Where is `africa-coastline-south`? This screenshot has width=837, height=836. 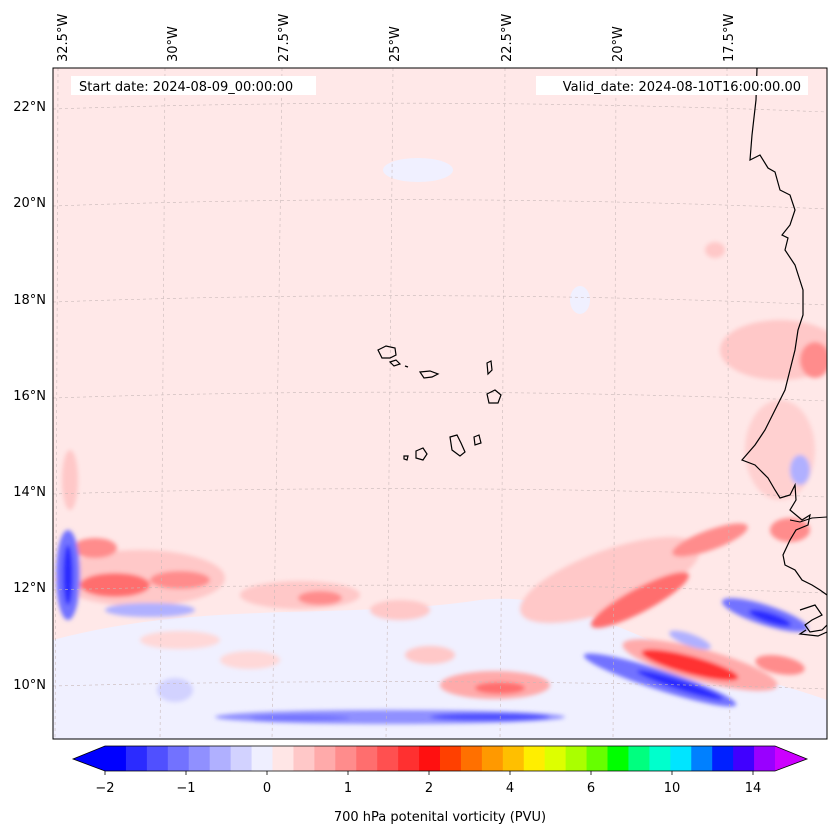
africa-coastline-south is located at coordinates (812, 620).